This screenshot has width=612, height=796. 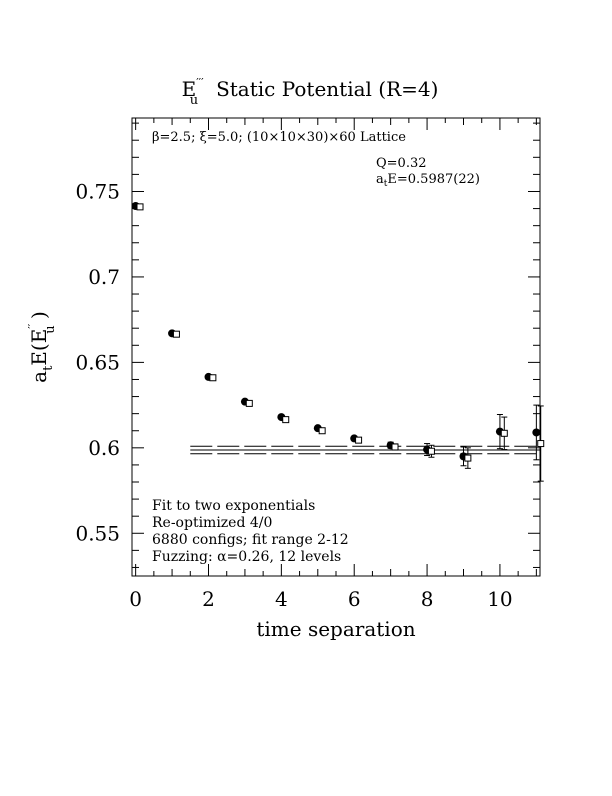 What do you see at coordinates (279, 137) in the screenshot?
I see `lattice-label: β=2.5; ξ=5.0; (10×10×30)×60 Lattice` at bounding box center [279, 137].